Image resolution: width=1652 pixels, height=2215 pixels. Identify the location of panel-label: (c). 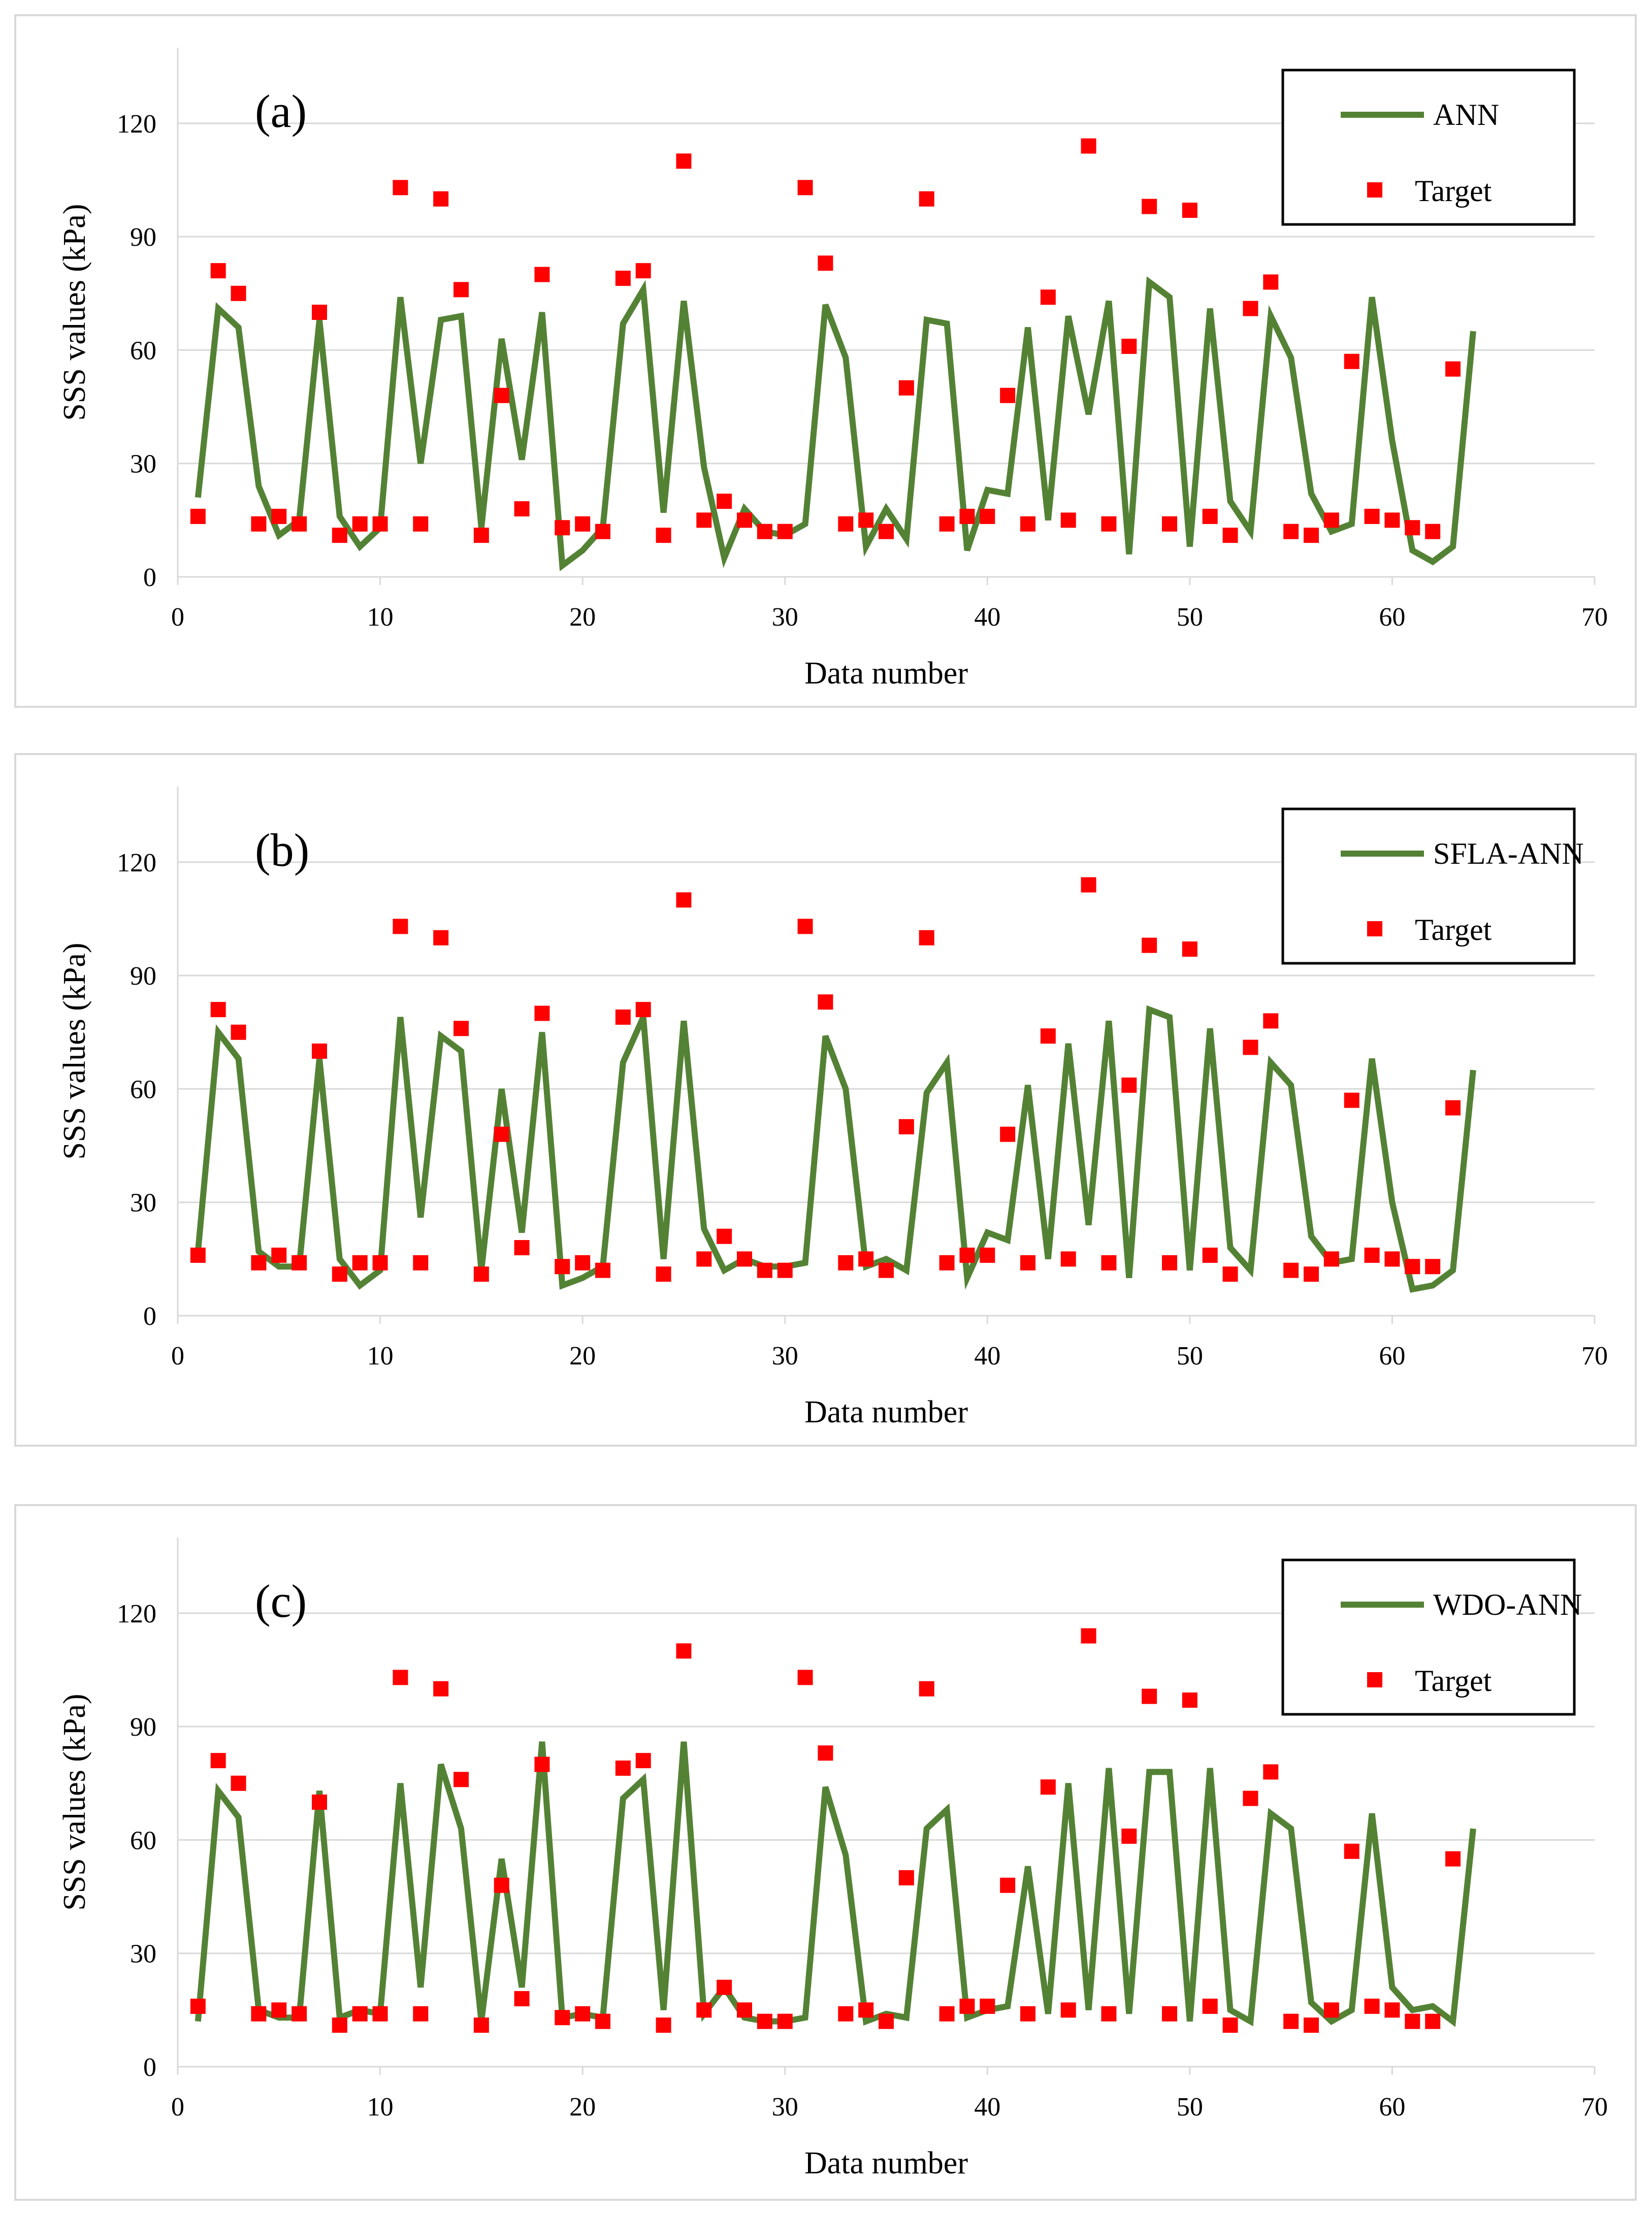
(281, 1601).